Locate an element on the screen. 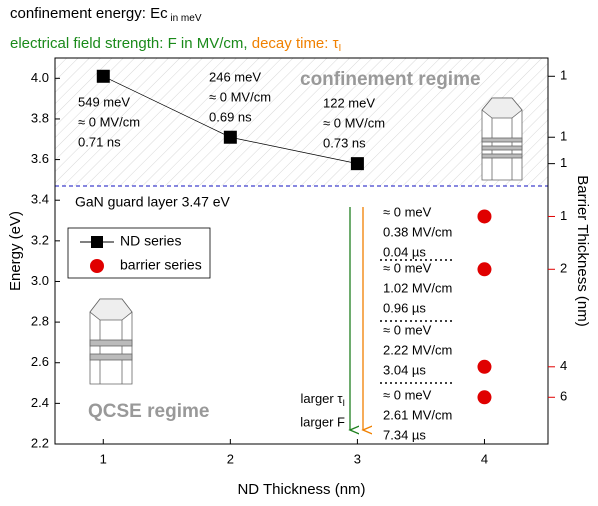 The height and width of the screenshot is (506, 598). header-line: confinement energy: Ec in meV is located at coordinates (106, 14).